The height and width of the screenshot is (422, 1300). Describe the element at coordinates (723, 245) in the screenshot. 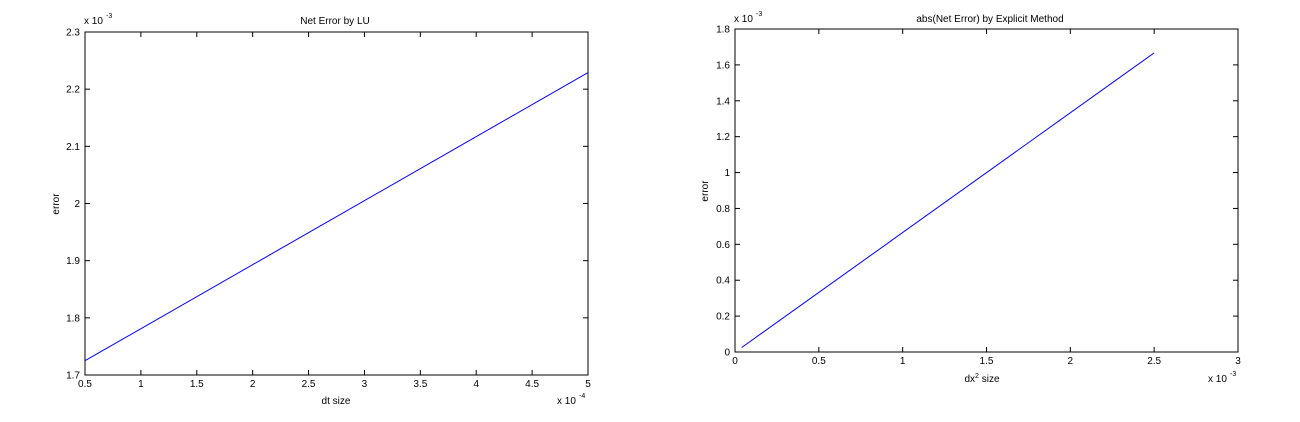

I see `y-tick-label: 0.6` at that location.